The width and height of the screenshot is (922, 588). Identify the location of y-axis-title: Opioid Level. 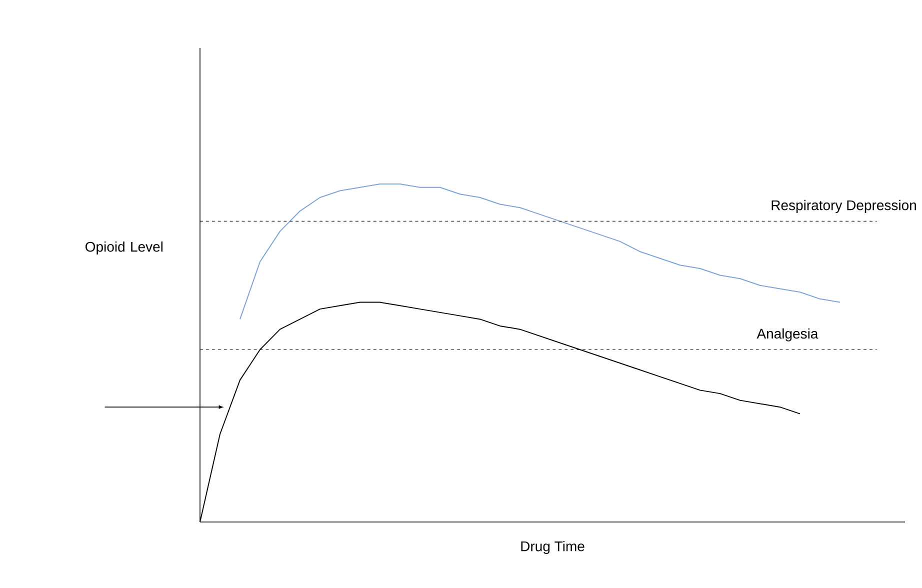
(124, 248).